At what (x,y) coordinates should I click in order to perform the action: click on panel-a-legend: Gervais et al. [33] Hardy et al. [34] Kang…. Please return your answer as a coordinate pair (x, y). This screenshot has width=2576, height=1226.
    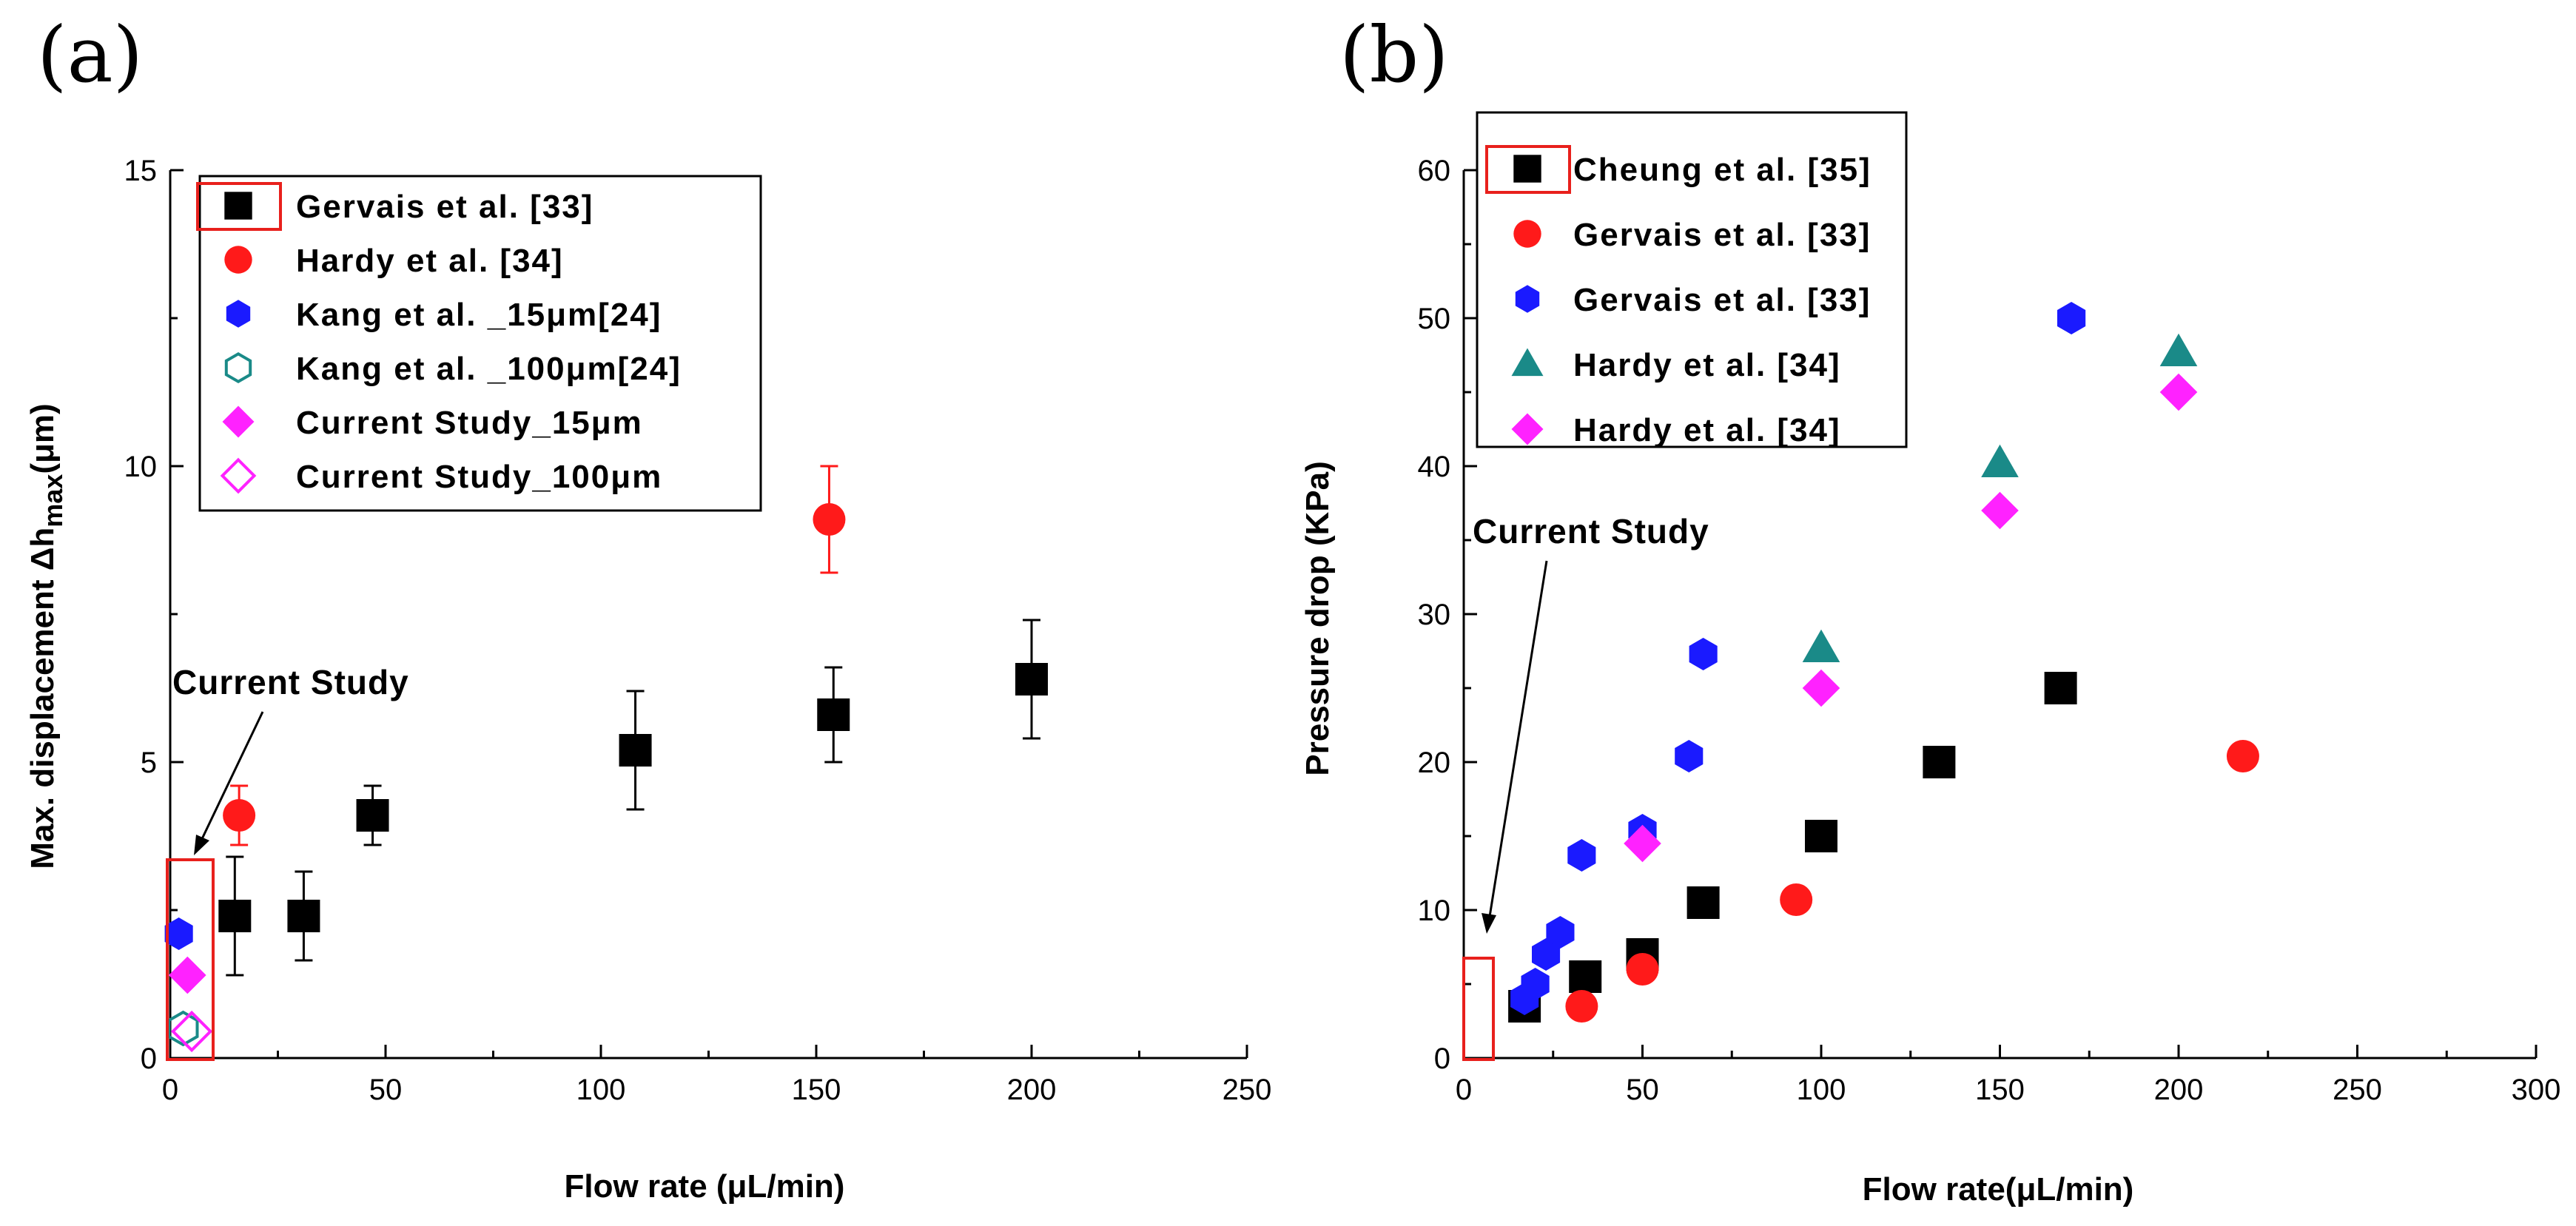
    Looking at the image, I should click on (479, 343).